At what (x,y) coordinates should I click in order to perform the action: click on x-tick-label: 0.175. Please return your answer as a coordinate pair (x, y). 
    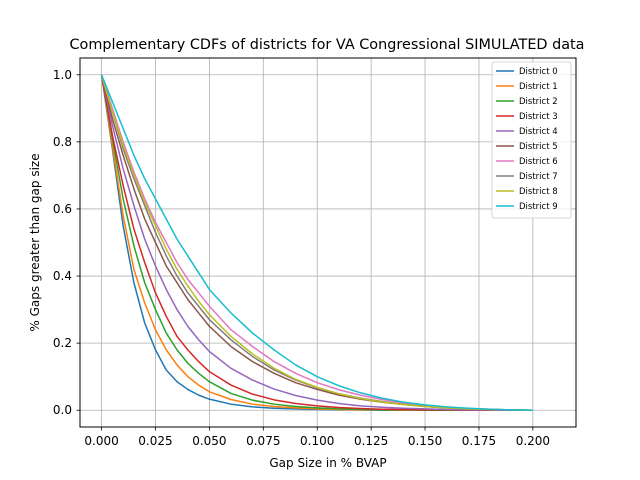
    Looking at the image, I should click on (479, 441).